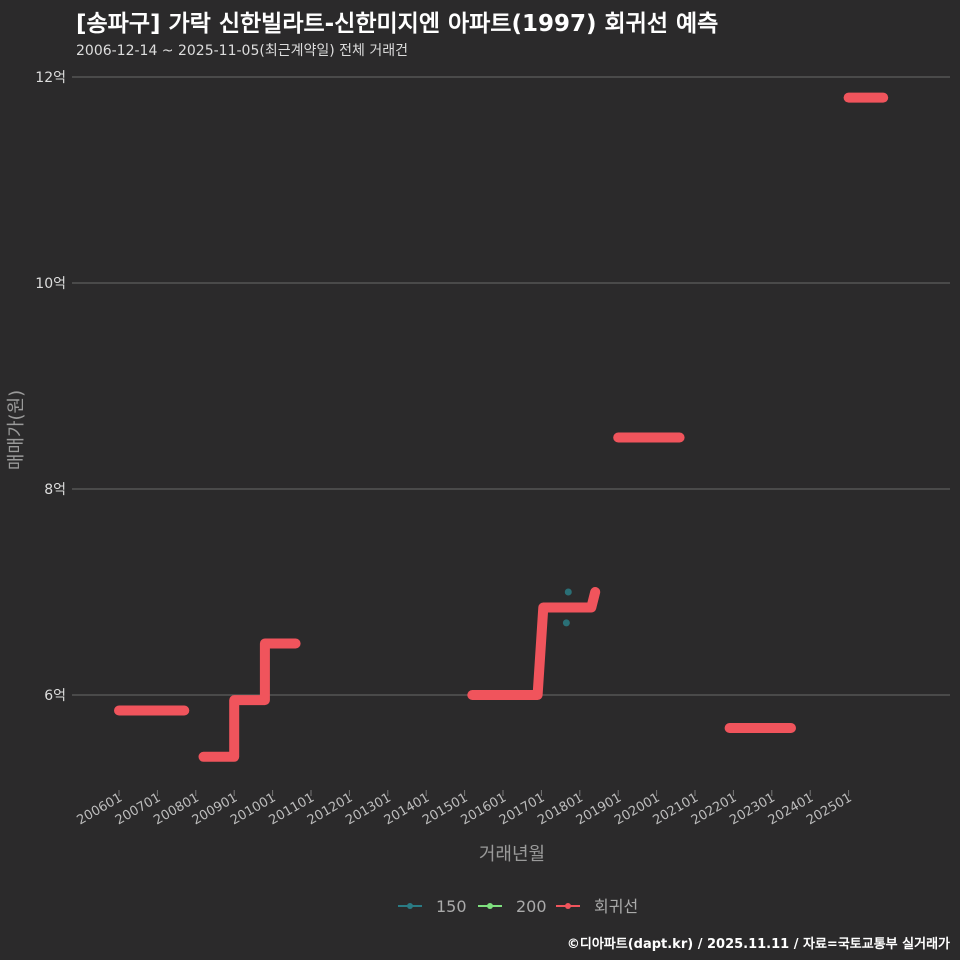 The width and height of the screenshot is (960, 960). I want to click on y-tick-label: 10억, so click(50, 284).